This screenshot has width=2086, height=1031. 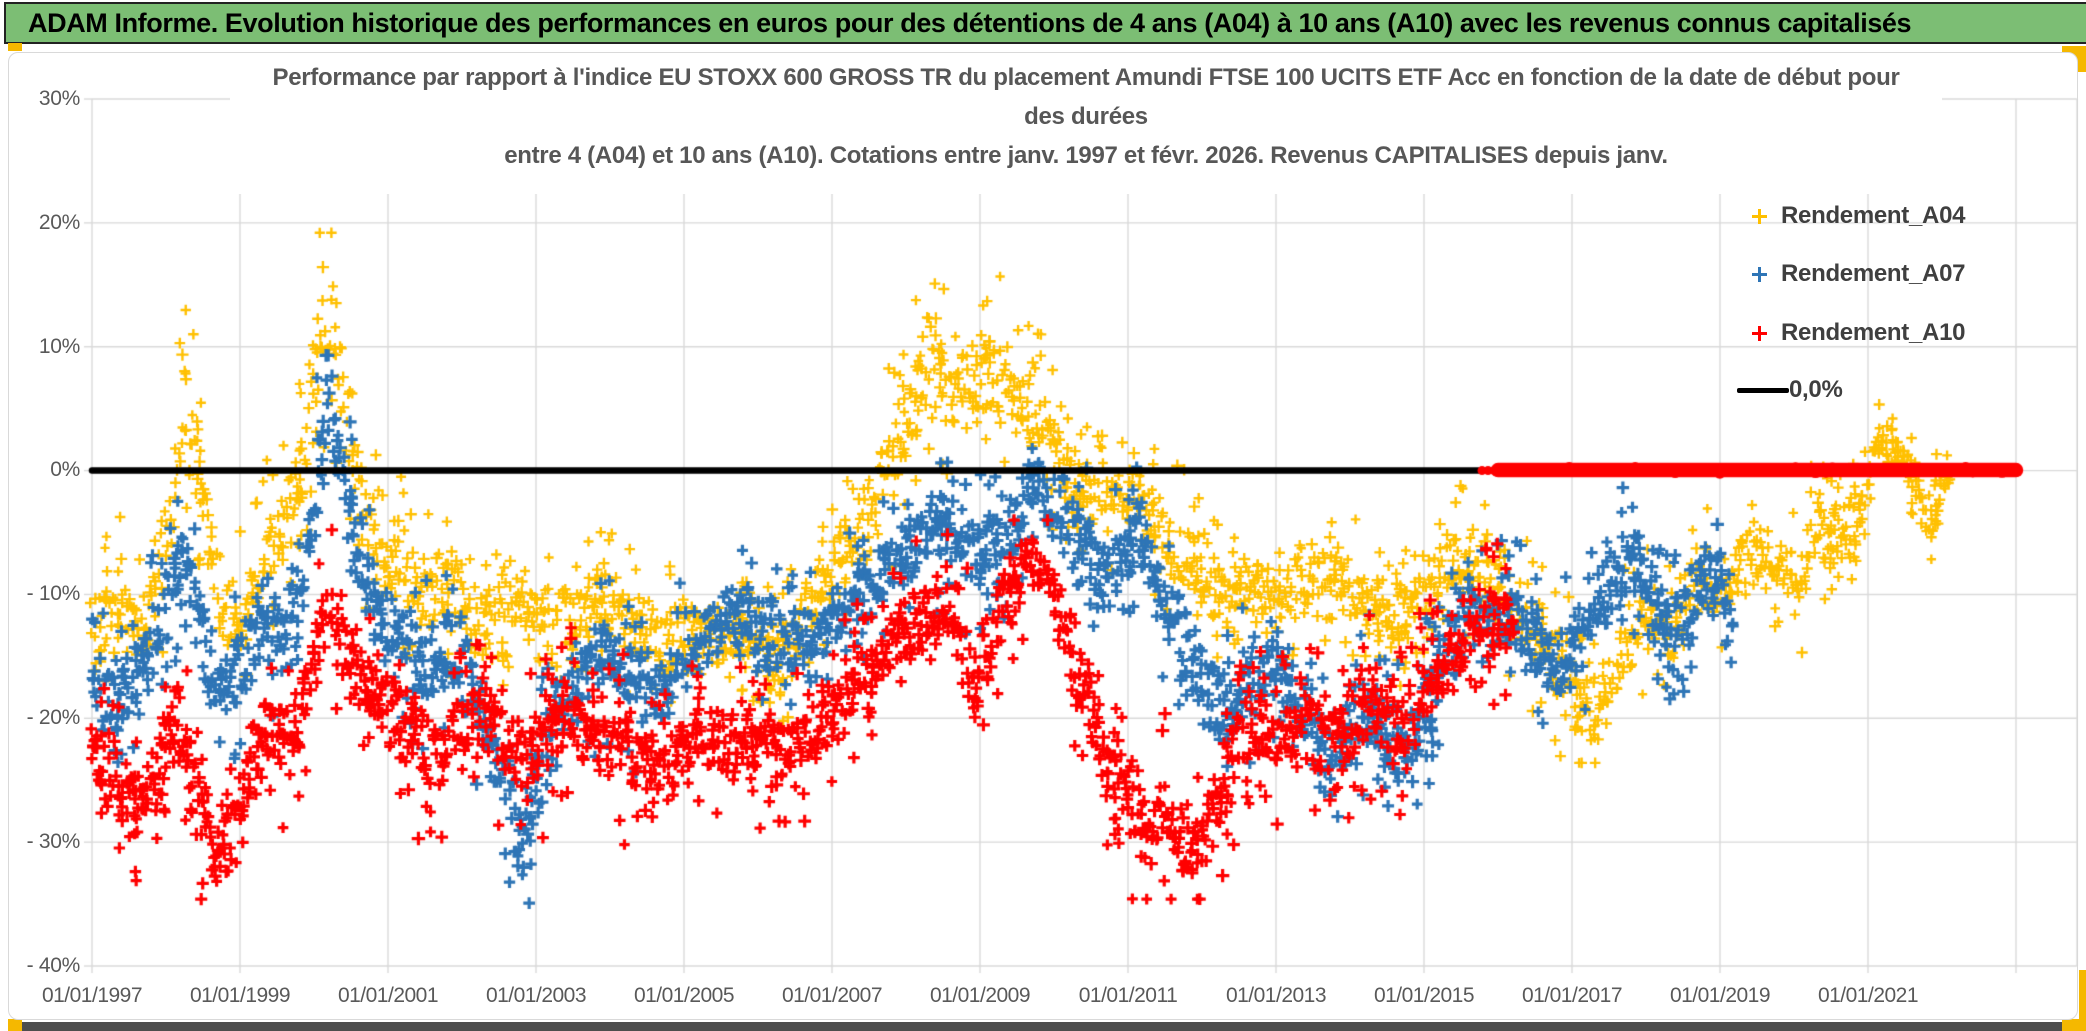 What do you see at coordinates (1873, 332) in the screenshot?
I see `legend-label: Rendement_A10` at bounding box center [1873, 332].